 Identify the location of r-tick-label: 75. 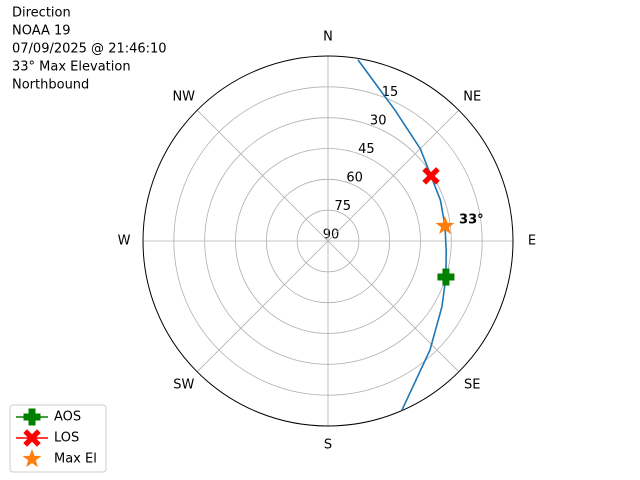
(343, 206).